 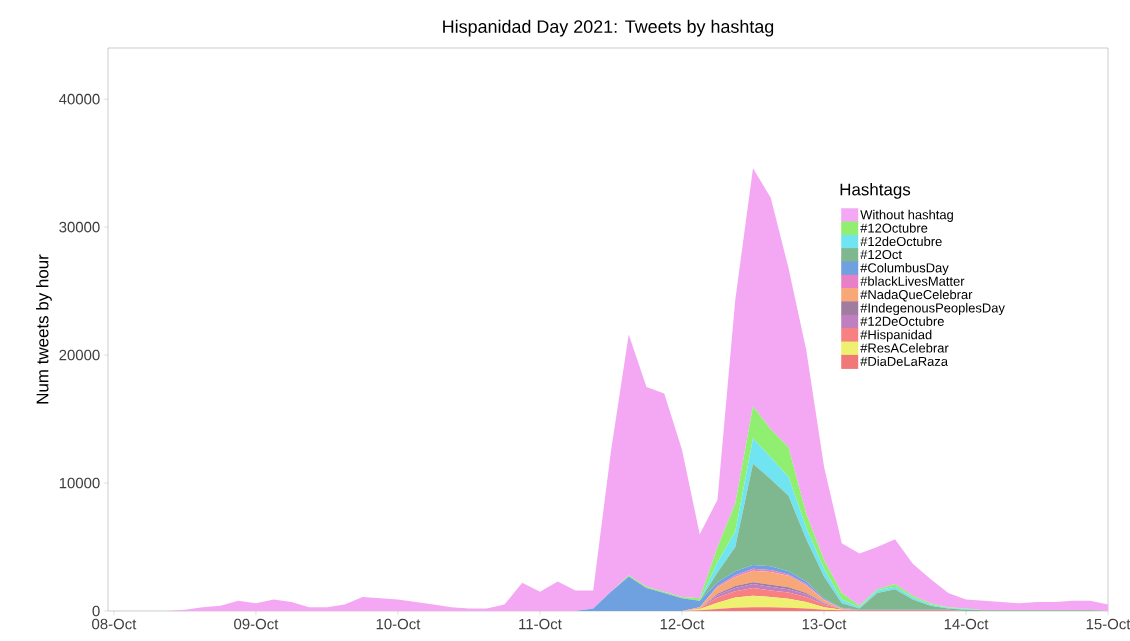 What do you see at coordinates (608, 28) in the screenshot?
I see `chart-title: Hispanidad Day 2021: Tweets by hashtag` at bounding box center [608, 28].